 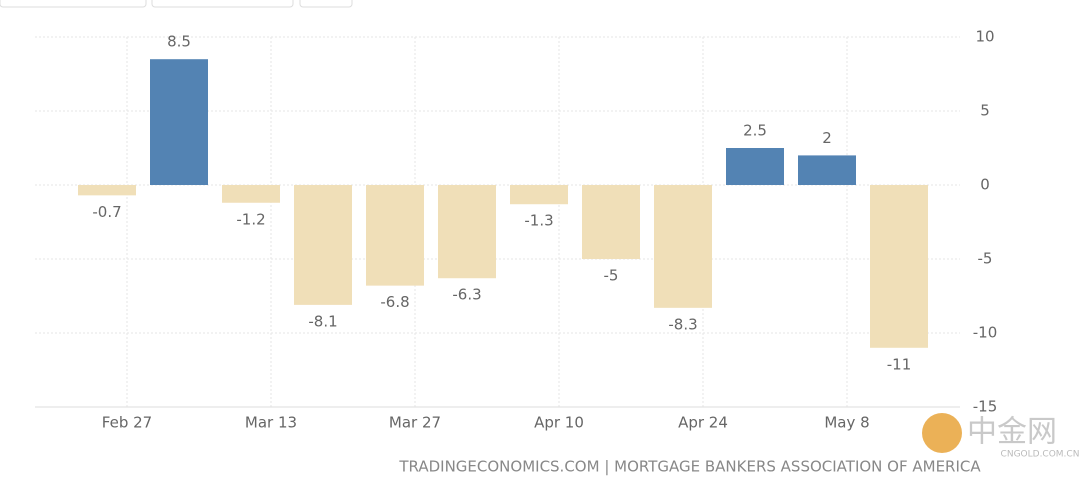 What do you see at coordinates (985, 185) in the screenshot?
I see `y-tick-label: 0` at bounding box center [985, 185].